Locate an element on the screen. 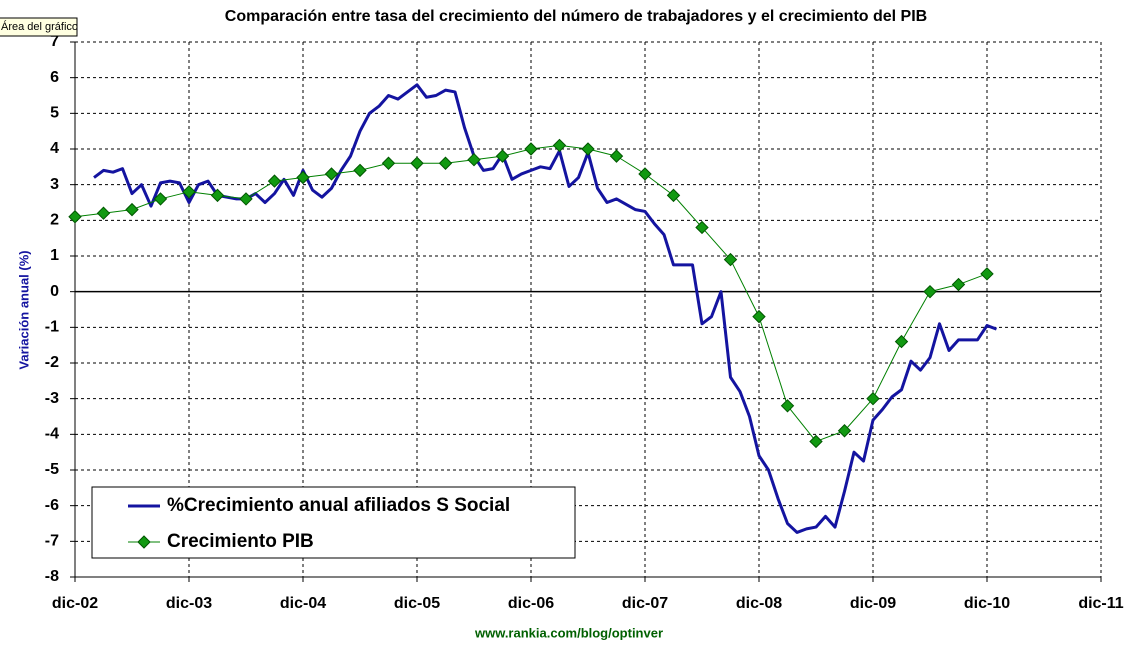 Image resolution: width=1135 pixels, height=649 pixels. tooltip-box is located at coordinates (39, 27).